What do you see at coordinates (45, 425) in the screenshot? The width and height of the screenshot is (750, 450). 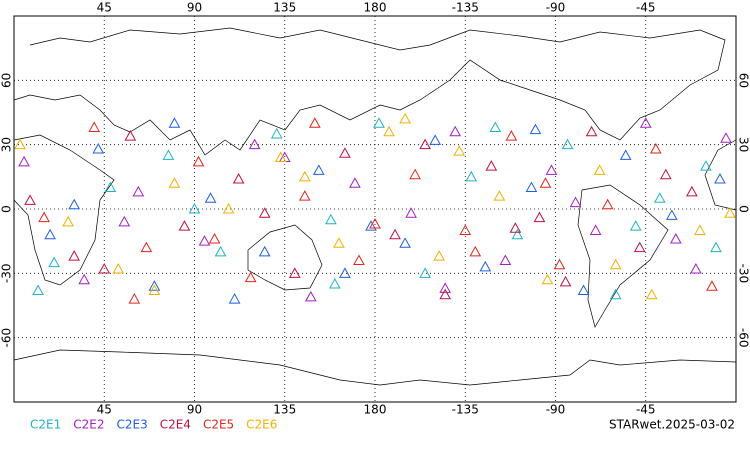 I see `legend-label: C2E1` at bounding box center [45, 425].